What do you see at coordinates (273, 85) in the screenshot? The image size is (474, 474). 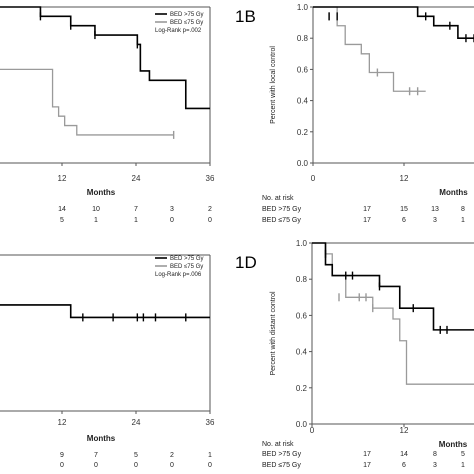 I see `y-axis-label: Percent with local control` at bounding box center [273, 85].